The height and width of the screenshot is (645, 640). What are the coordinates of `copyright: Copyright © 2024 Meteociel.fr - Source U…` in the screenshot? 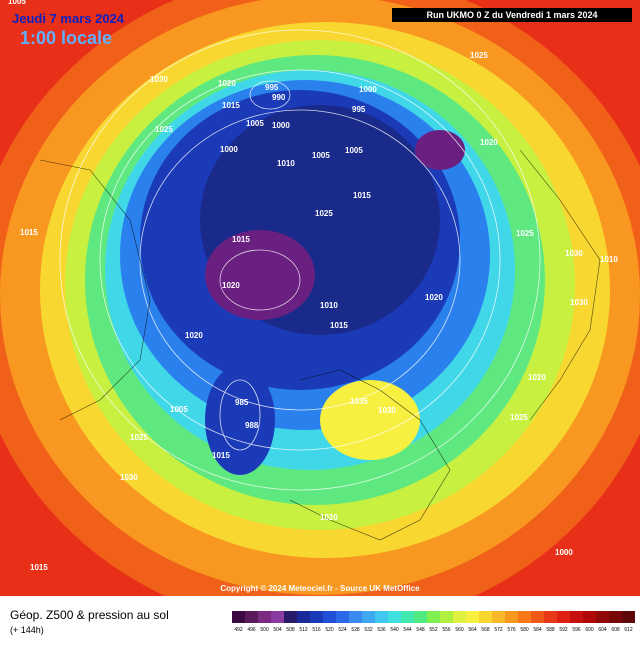 It's located at (320, 588).